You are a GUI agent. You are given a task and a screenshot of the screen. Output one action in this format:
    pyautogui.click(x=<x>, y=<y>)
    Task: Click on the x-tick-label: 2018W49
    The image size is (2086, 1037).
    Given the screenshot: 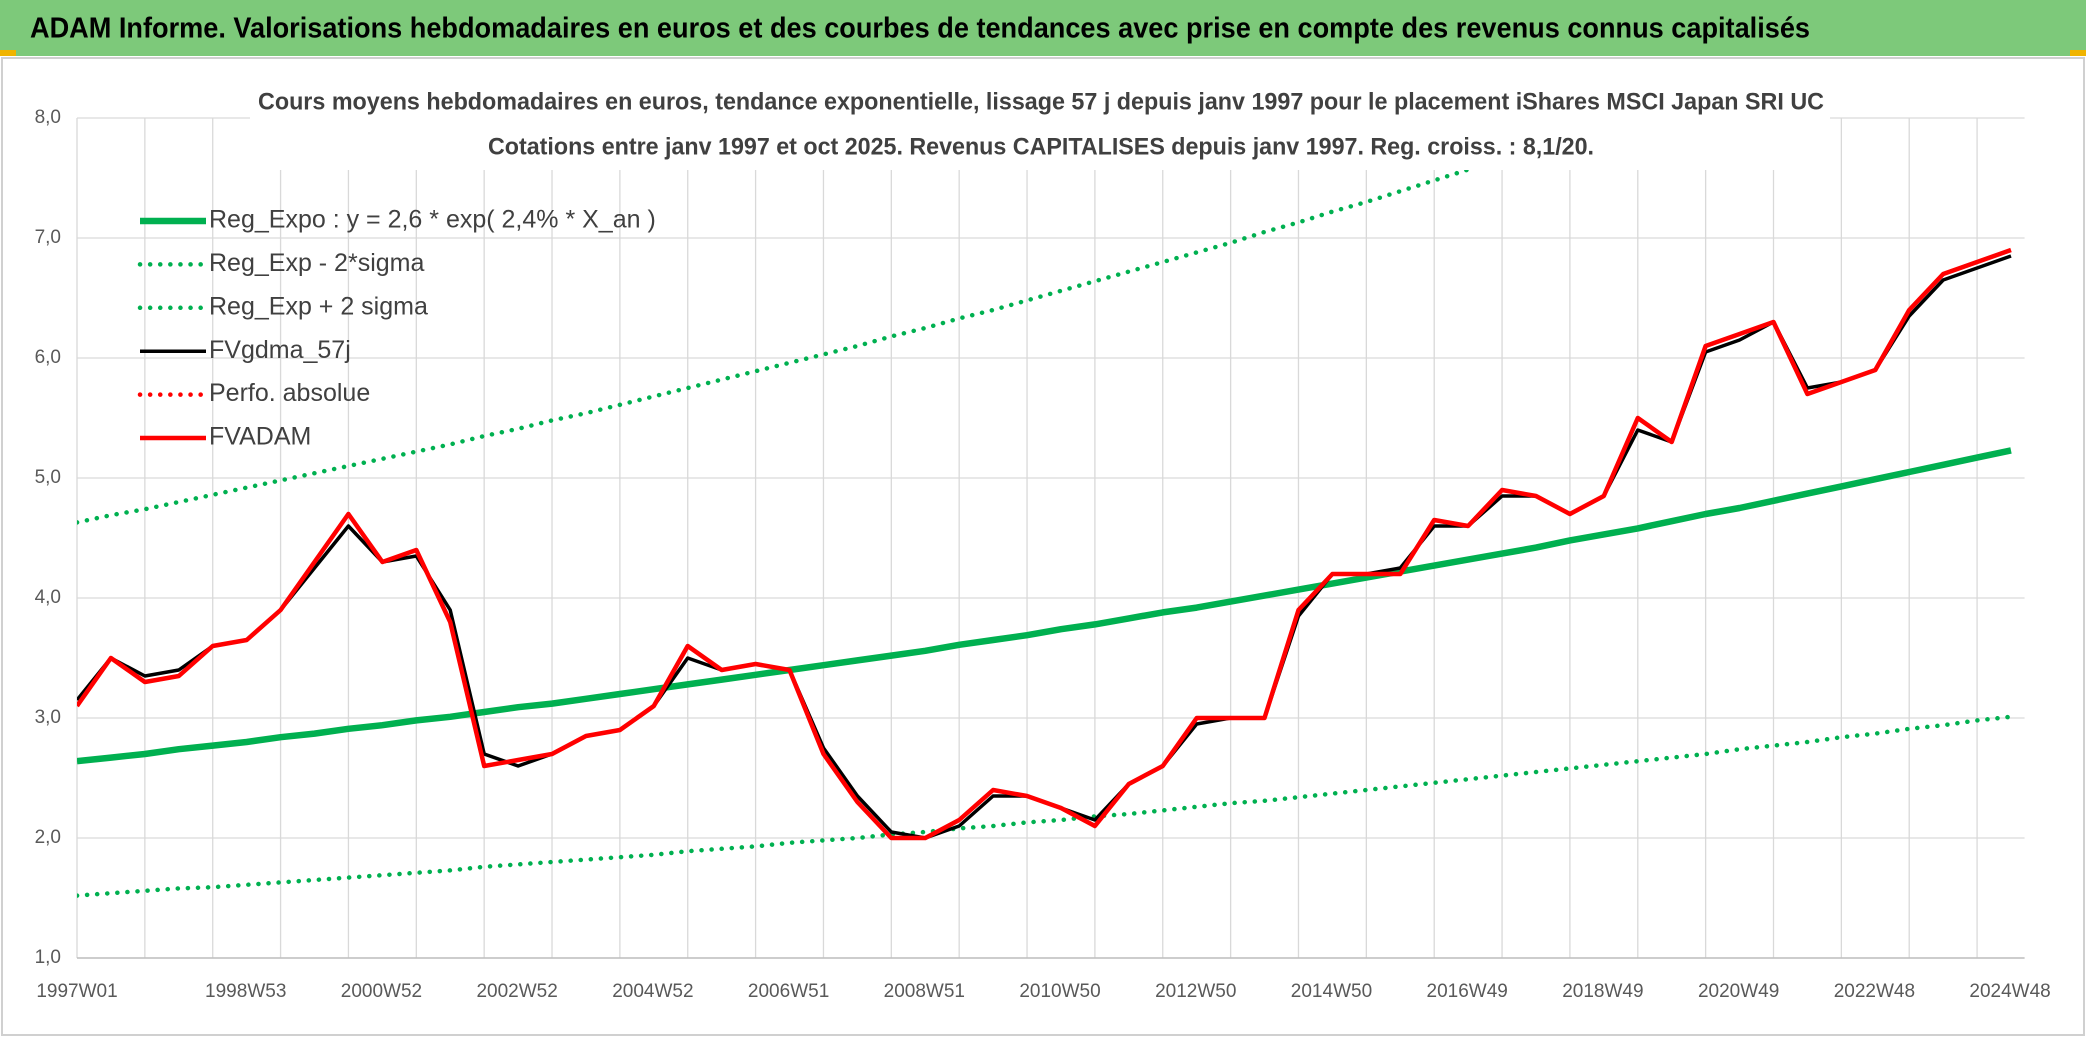 What is the action you would take?
    pyautogui.click(x=1602, y=991)
    